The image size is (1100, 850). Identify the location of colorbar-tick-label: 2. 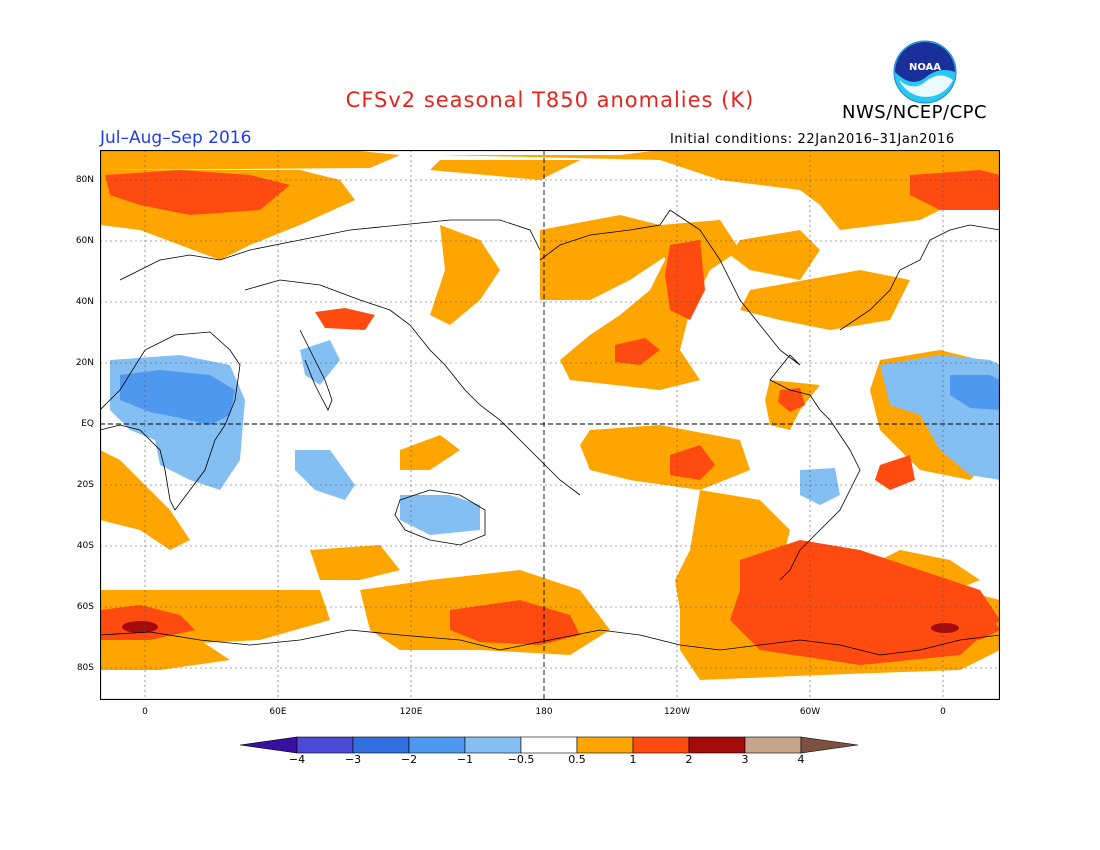
(689, 759).